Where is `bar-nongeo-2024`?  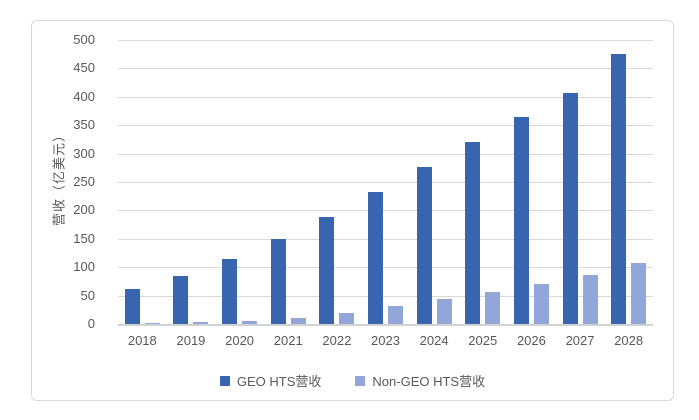
bar-nongeo-2024 is located at coordinates (444, 311).